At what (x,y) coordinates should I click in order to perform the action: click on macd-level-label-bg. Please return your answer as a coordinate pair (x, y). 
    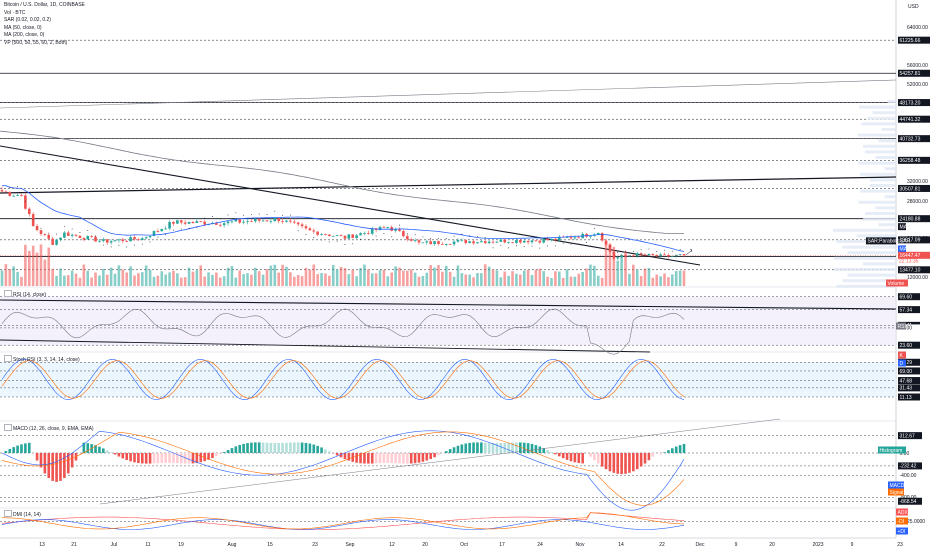
    Looking at the image, I should click on (910, 453).